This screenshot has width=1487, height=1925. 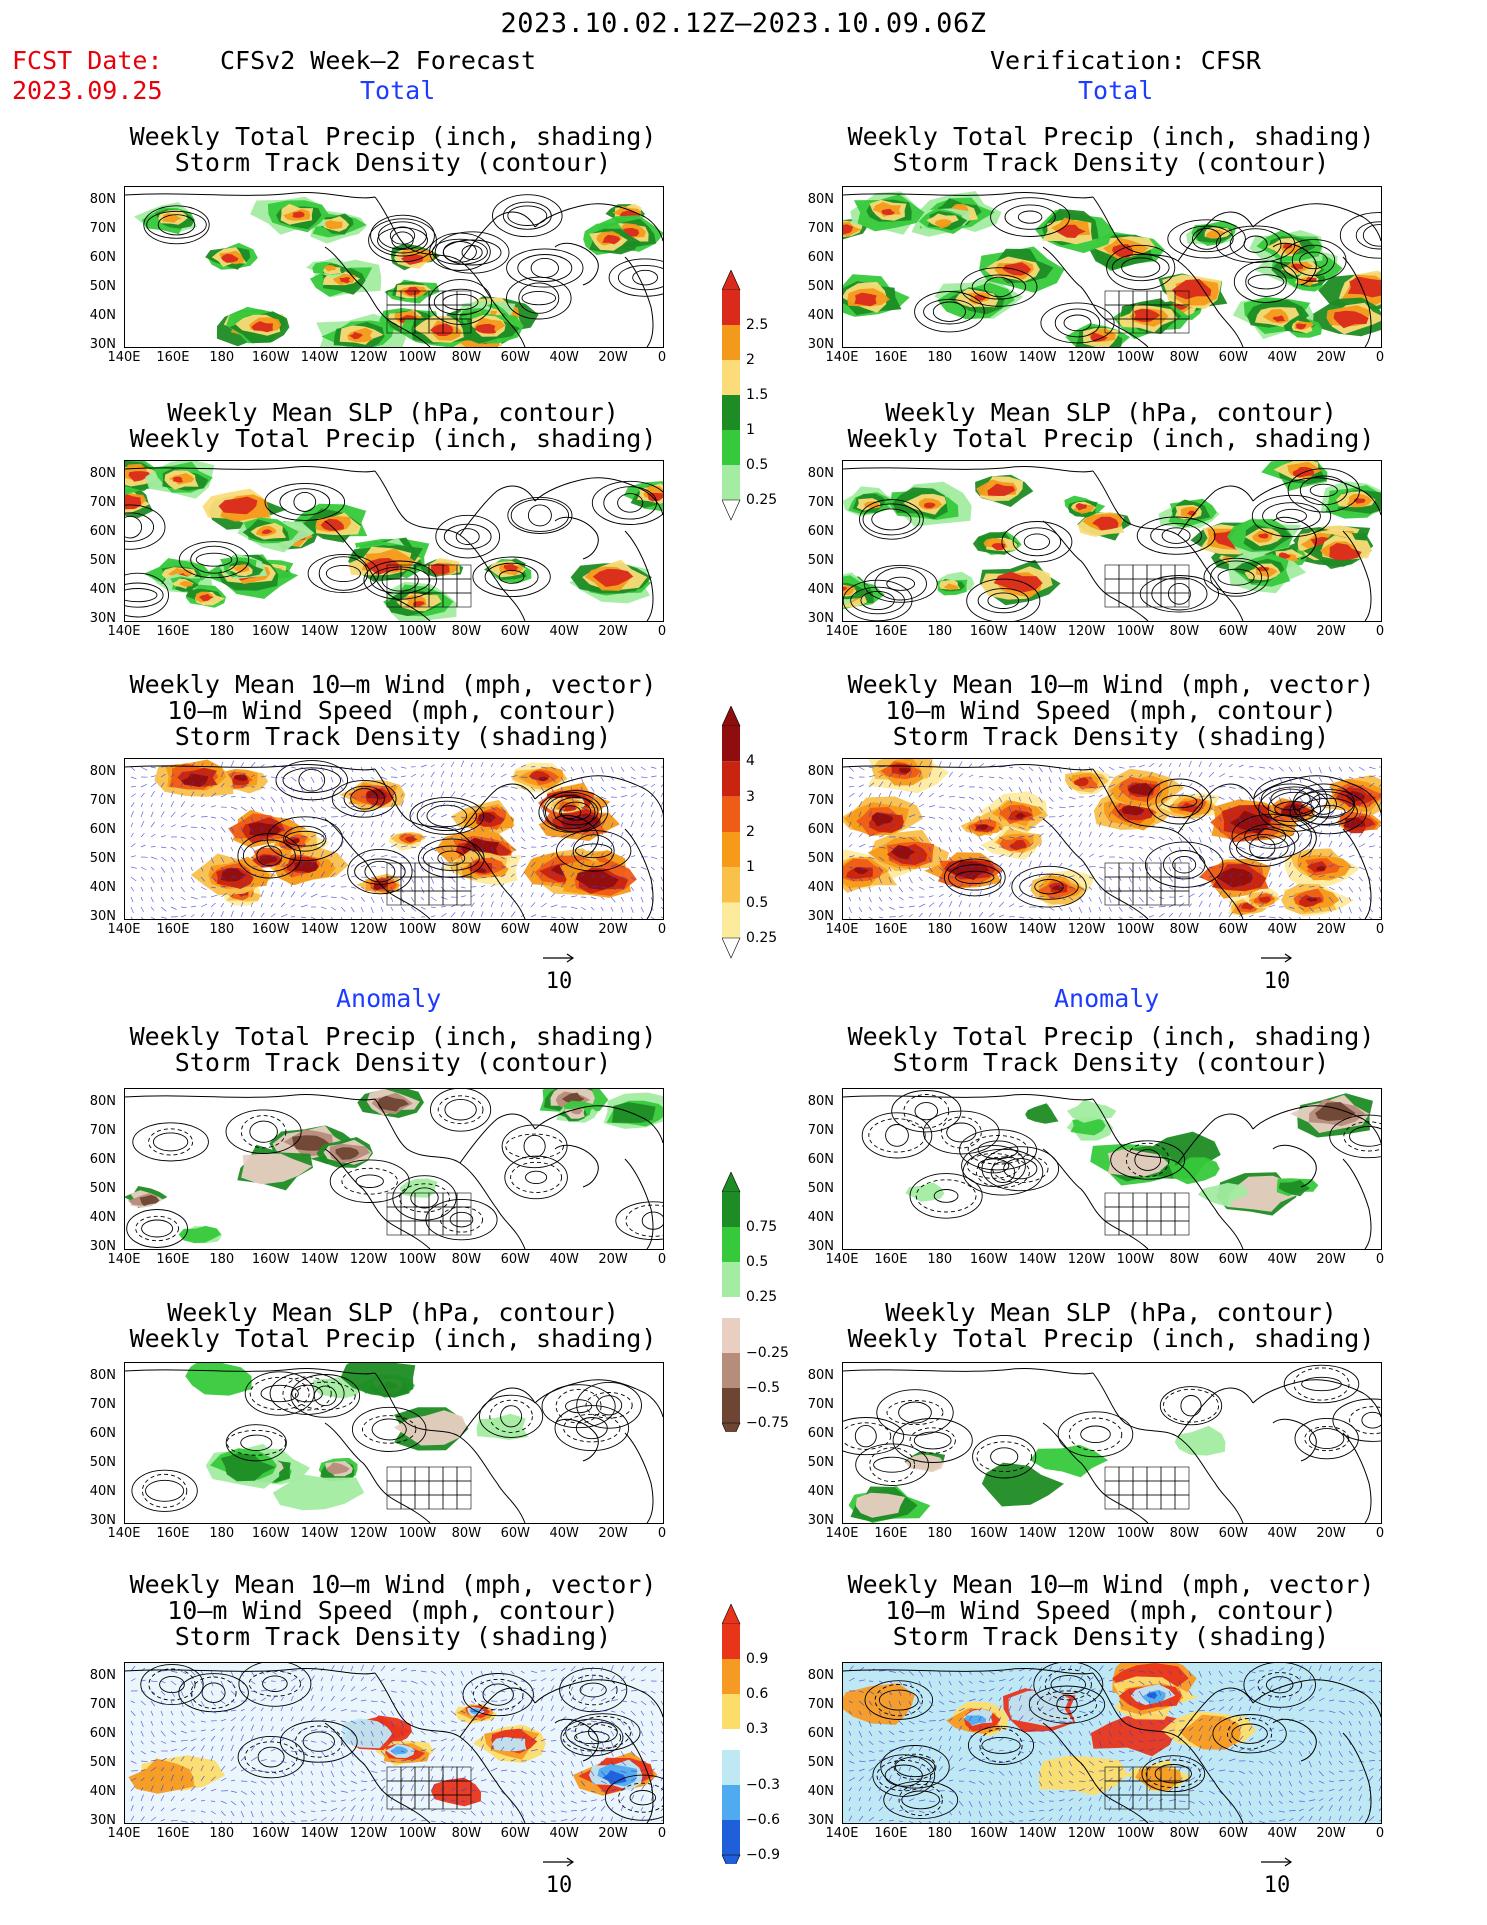 What do you see at coordinates (1125, 60) in the screenshot?
I see `right-column-title: Verification: CFSR` at bounding box center [1125, 60].